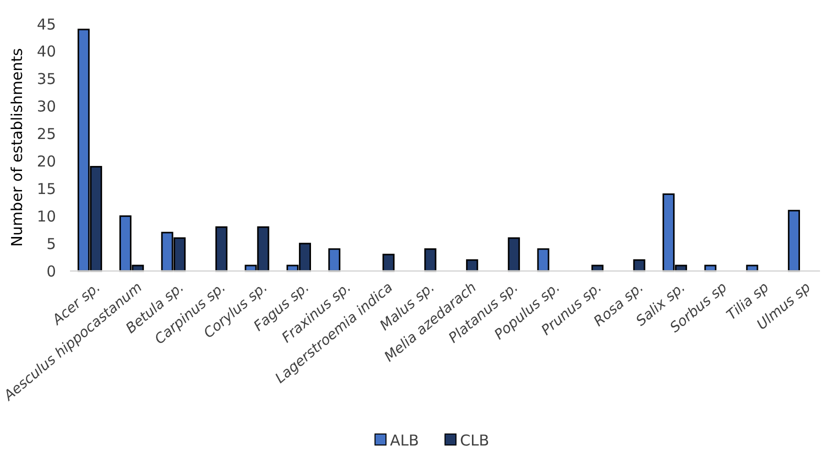  What do you see at coordinates (46, 24) in the screenshot?
I see `y-tick-label: 45` at bounding box center [46, 24].